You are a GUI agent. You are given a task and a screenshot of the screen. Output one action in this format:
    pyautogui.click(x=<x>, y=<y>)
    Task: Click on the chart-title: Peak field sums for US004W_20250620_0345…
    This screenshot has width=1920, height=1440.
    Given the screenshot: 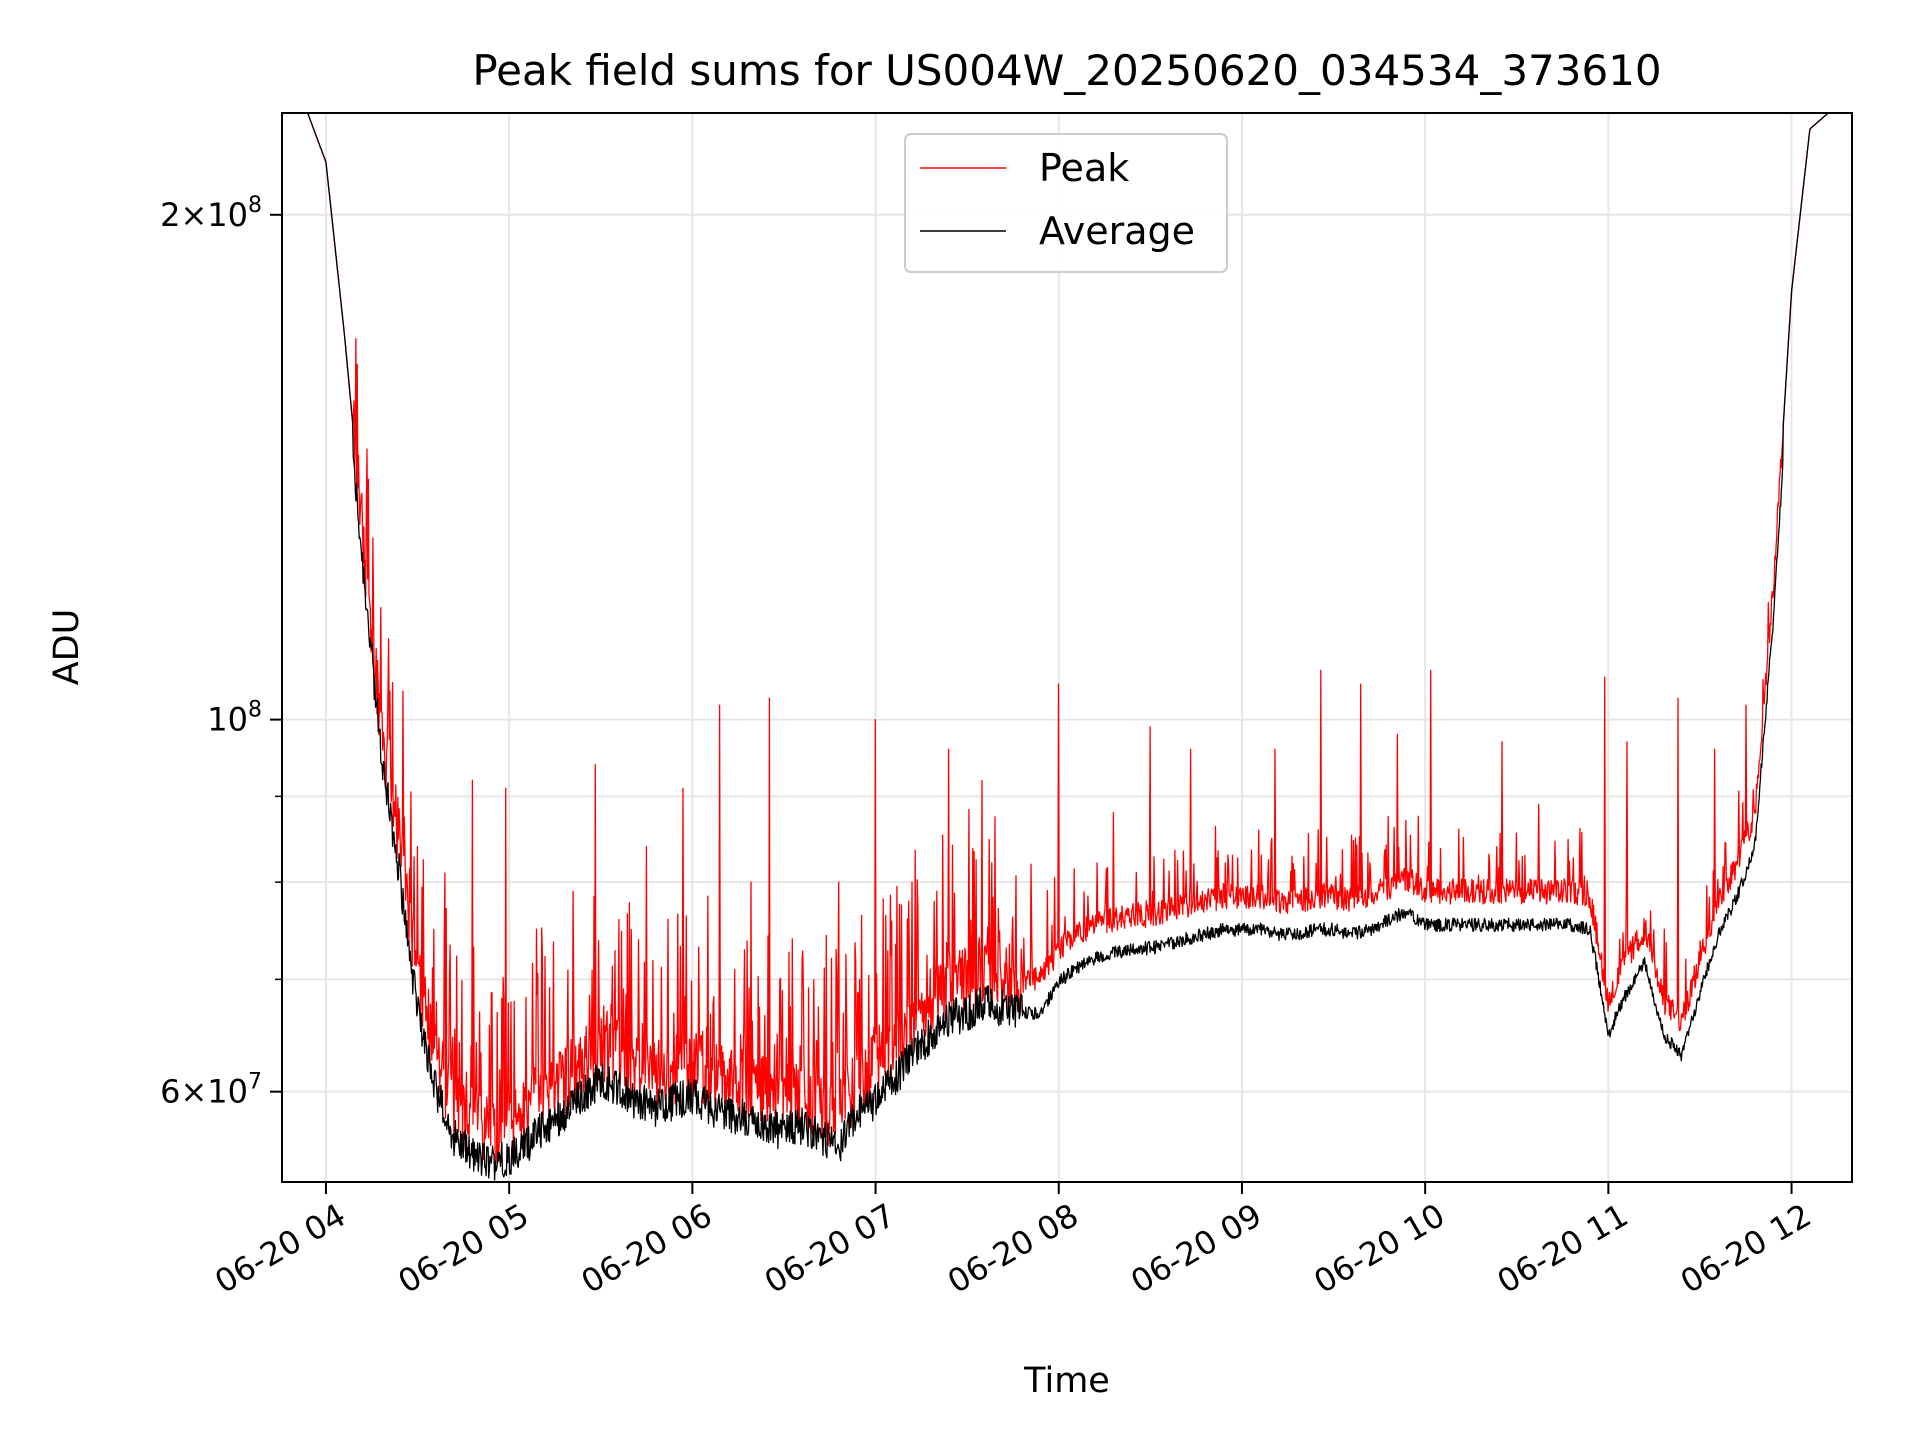 What is the action you would take?
    pyautogui.click(x=1066, y=70)
    